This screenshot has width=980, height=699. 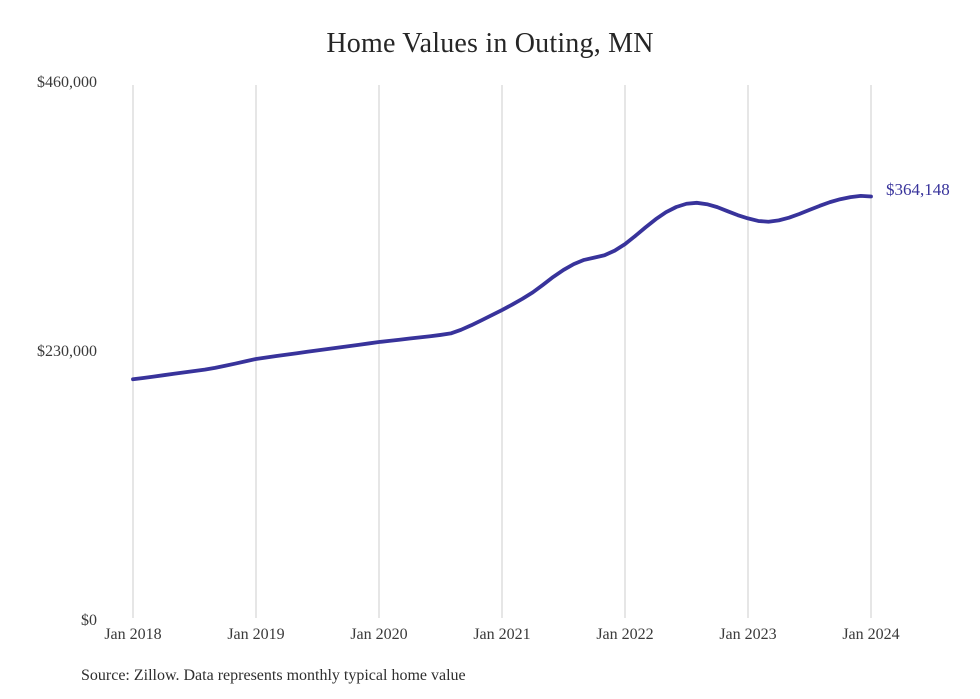 I want to click on x-axis-tick-jan-2021: Jan 2021, so click(x=502, y=634).